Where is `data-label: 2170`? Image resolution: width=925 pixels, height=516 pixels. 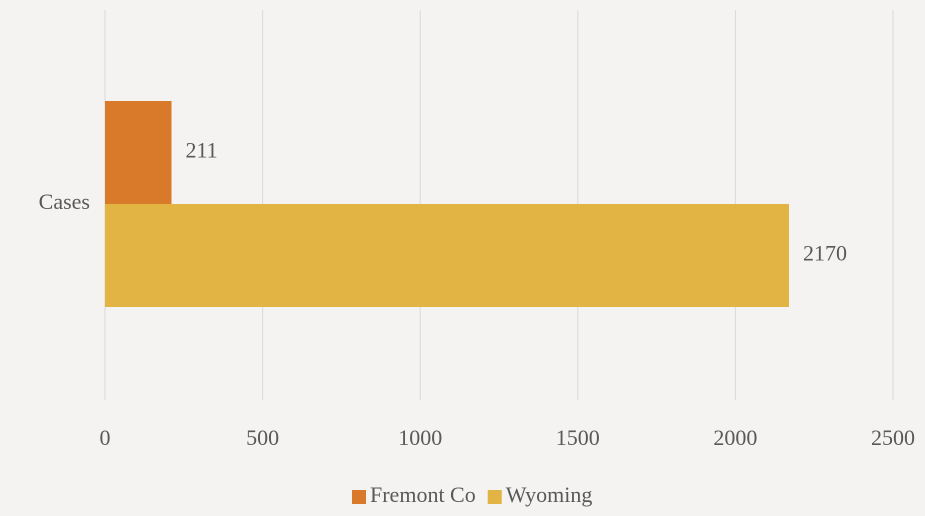 data-label: 2170 is located at coordinates (825, 253).